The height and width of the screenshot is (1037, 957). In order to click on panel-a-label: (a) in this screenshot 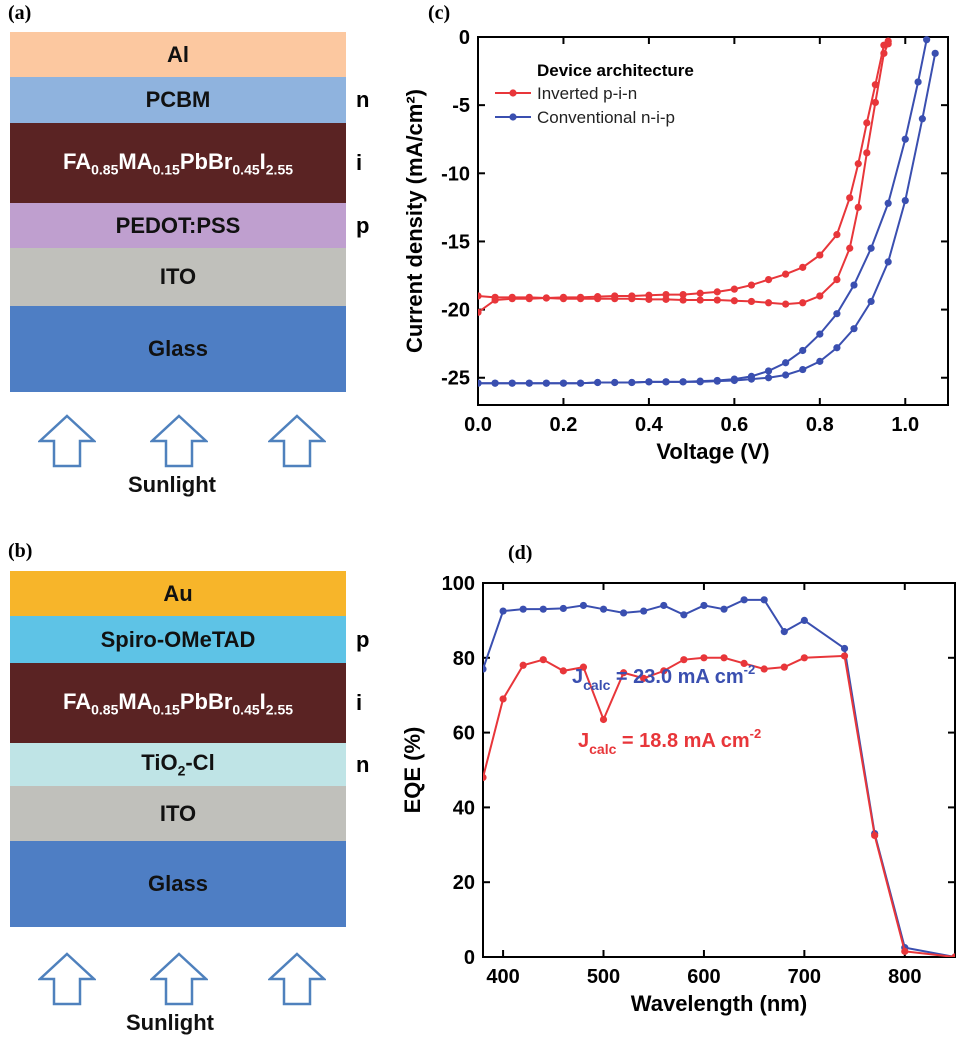, I will do `click(20, 13)`.